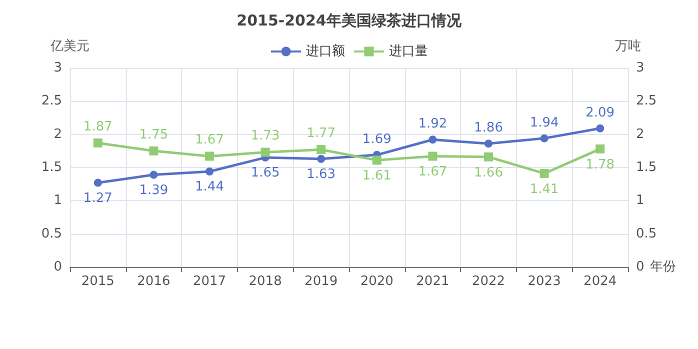  What do you see at coordinates (640, 134) in the screenshot?
I see `y2-tick-label: 2` at bounding box center [640, 134].